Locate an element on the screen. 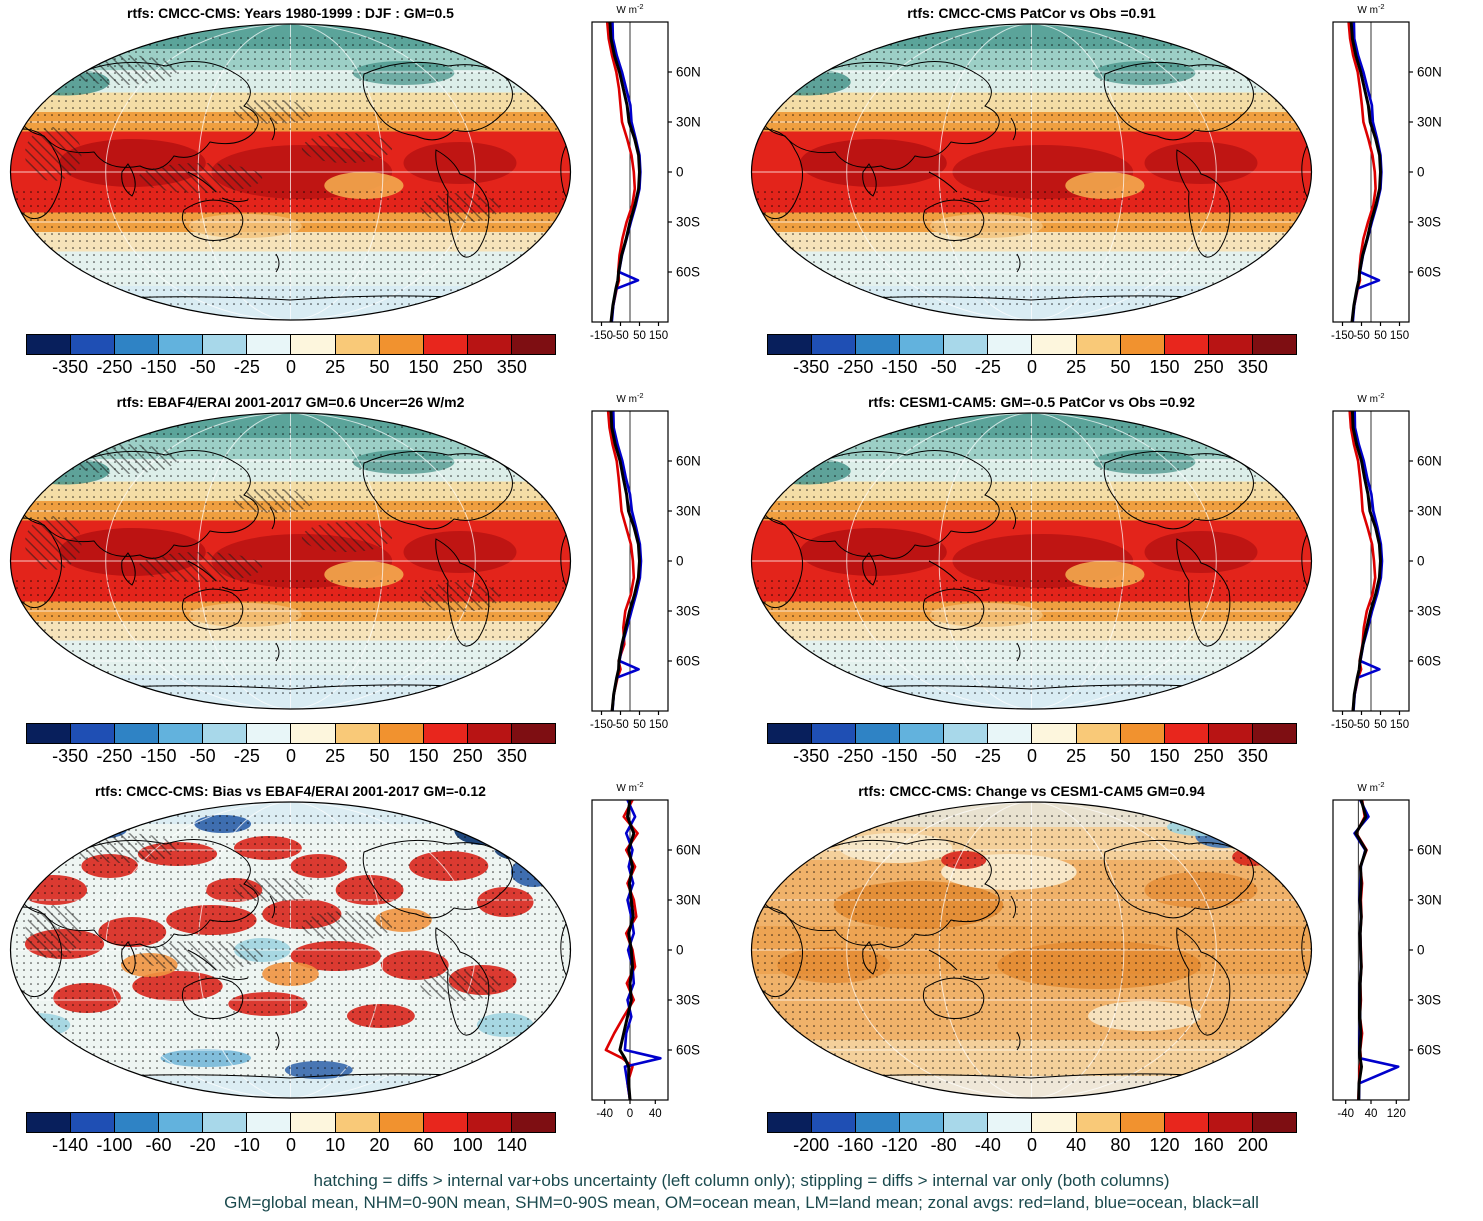  colorbar-tick-label: 25 is located at coordinates (335, 756).